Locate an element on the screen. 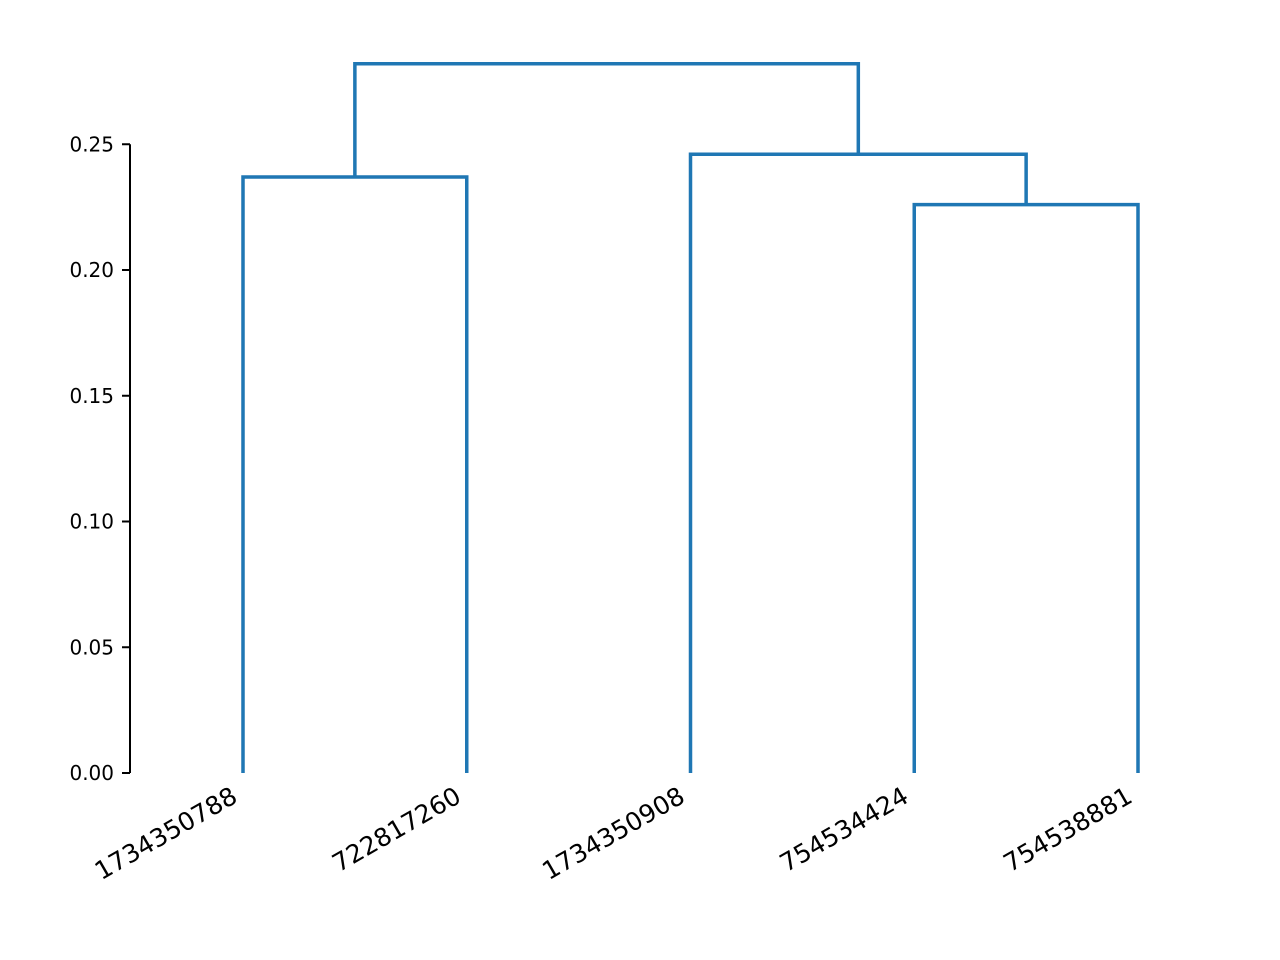  leaf-label: 754538881 is located at coordinates (1068, 829).